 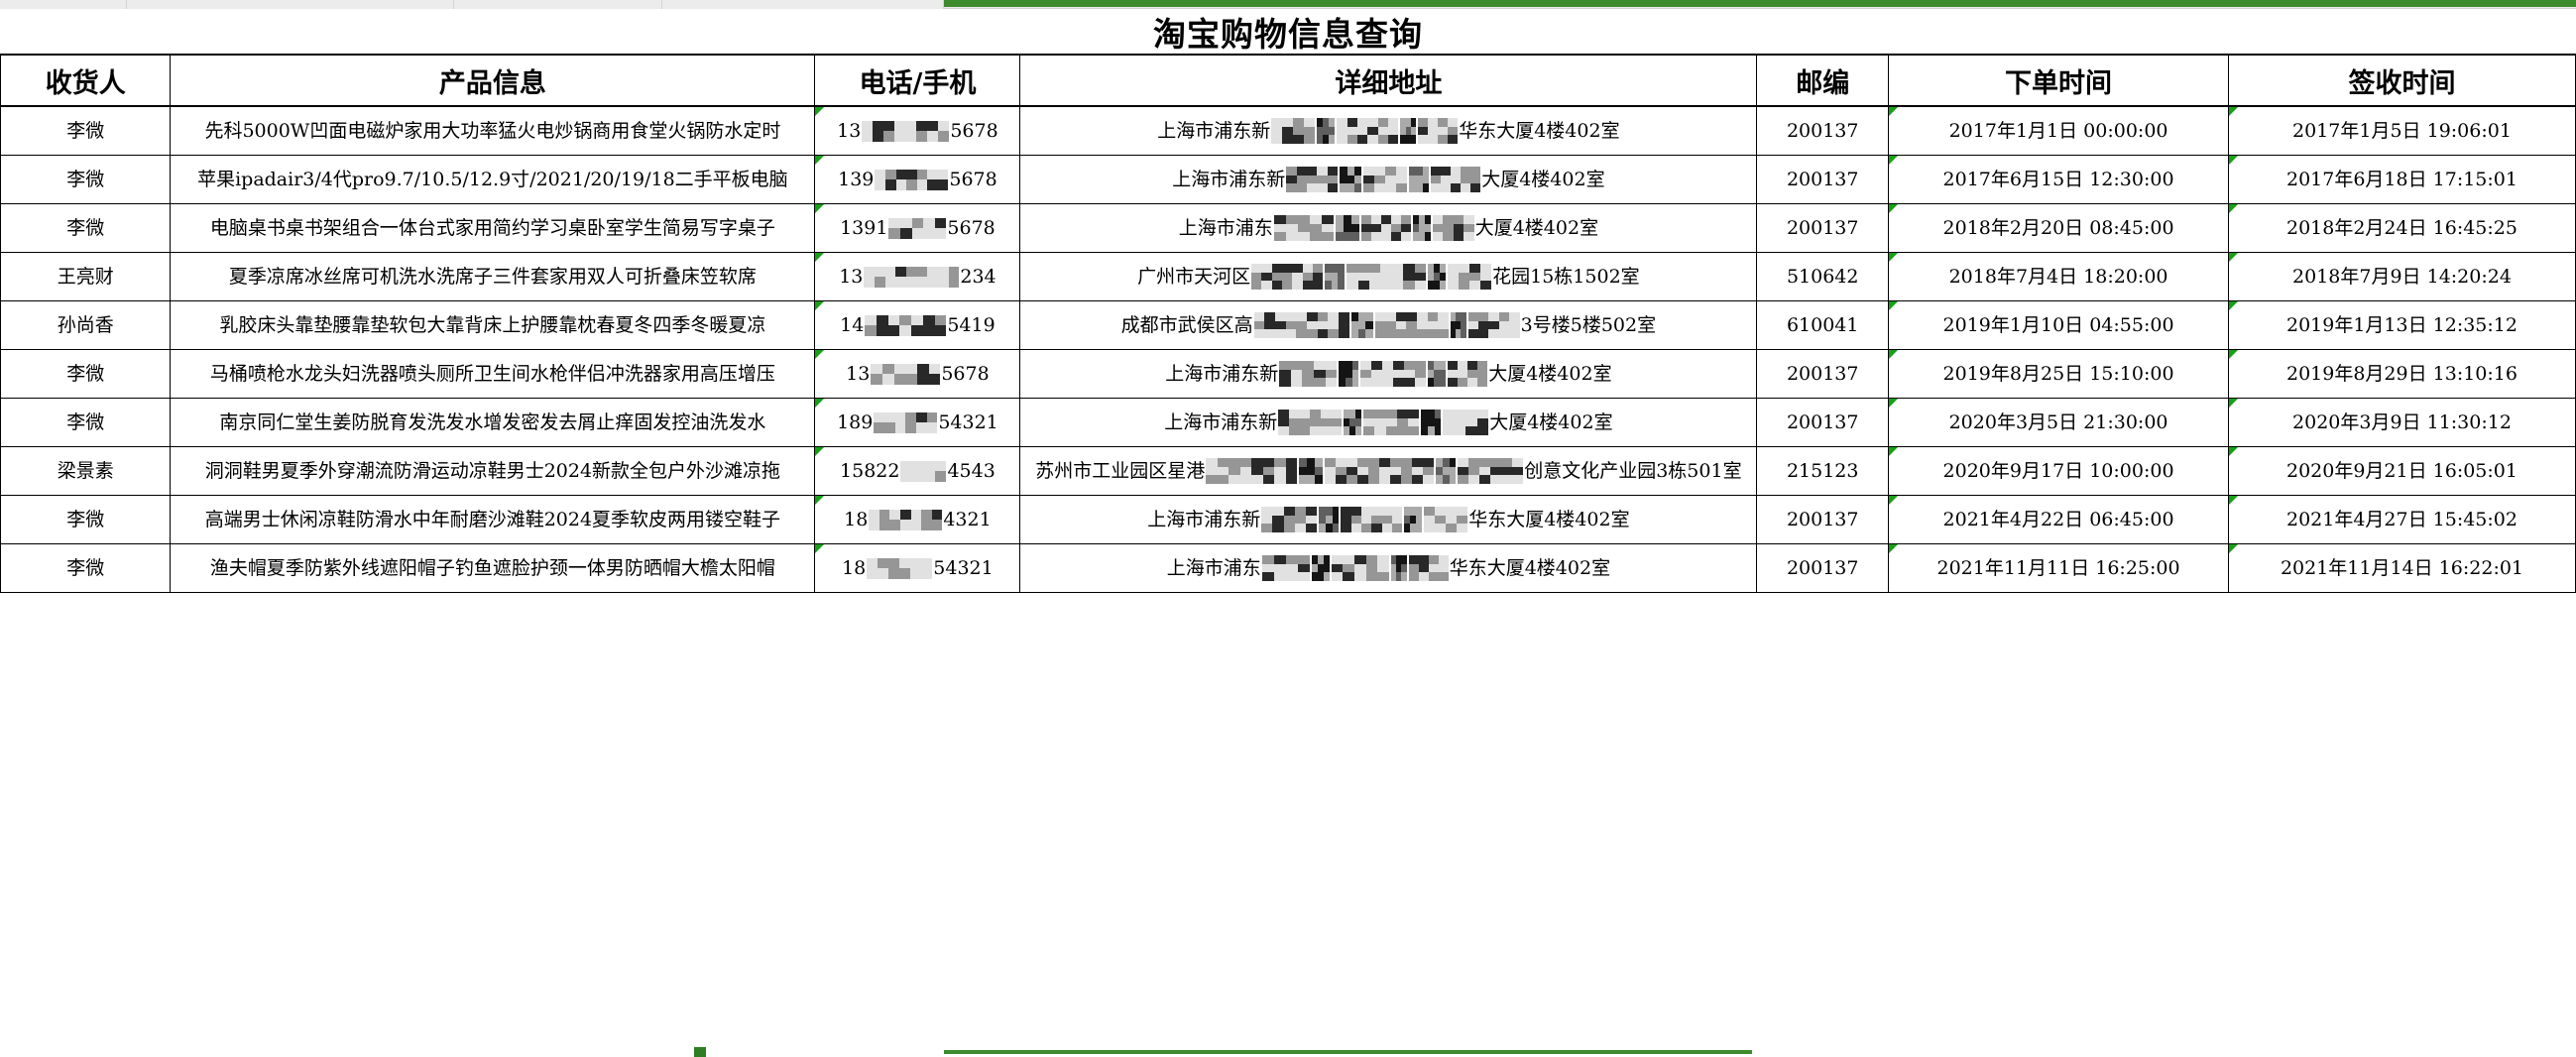 I want to click on column-header-zip: 邮编, so click(x=1823, y=80).